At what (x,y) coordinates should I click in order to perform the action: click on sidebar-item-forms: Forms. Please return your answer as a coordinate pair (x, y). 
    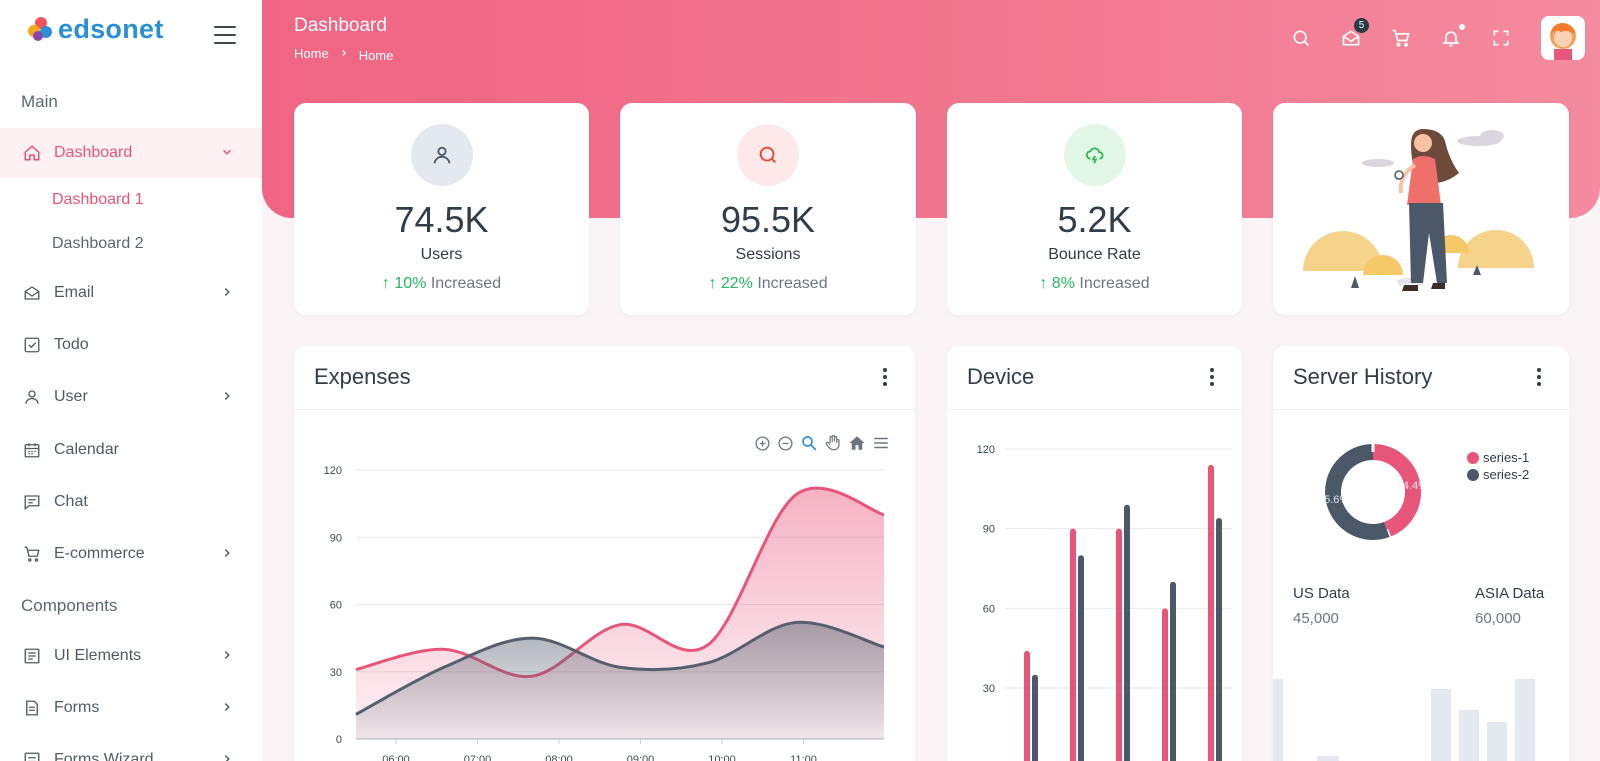
    Looking at the image, I should click on (131, 708).